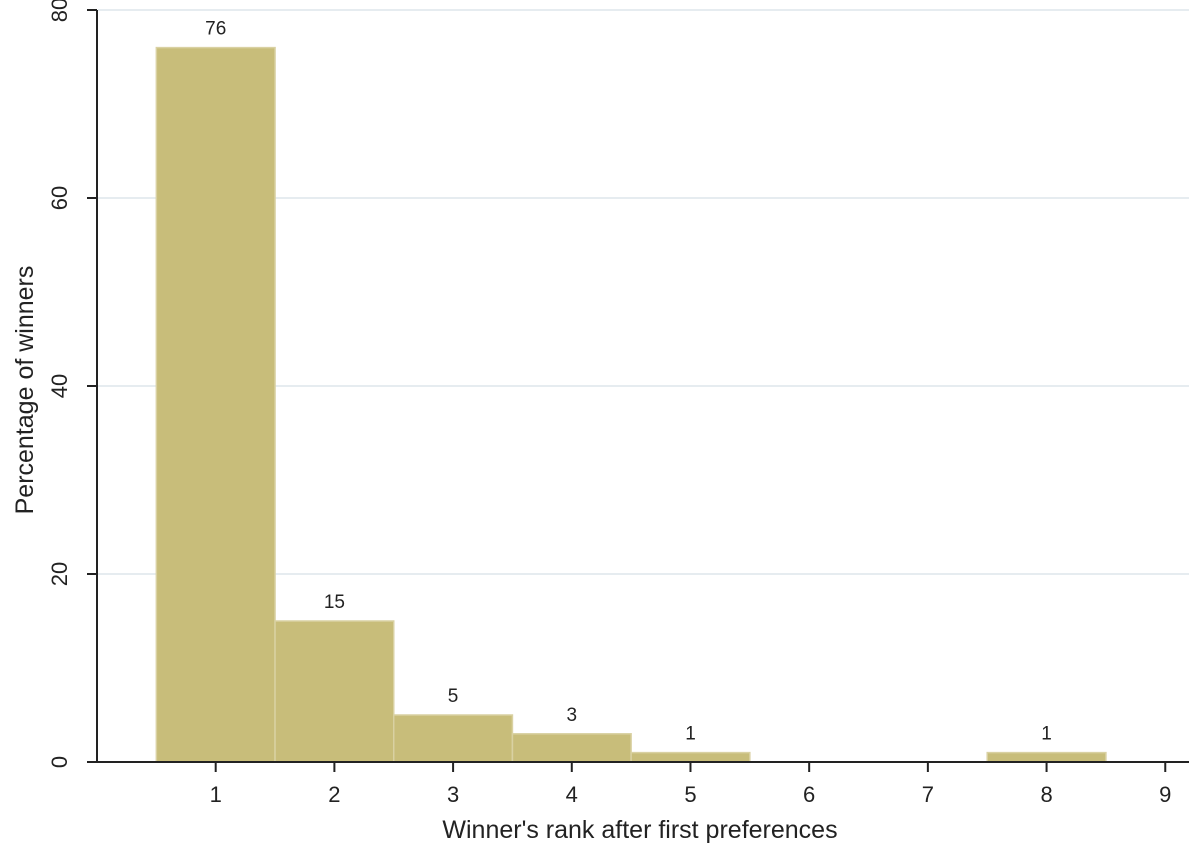 The image size is (1189, 847). Describe the element at coordinates (334, 794) in the screenshot. I see `x-tick-label: 2` at that location.